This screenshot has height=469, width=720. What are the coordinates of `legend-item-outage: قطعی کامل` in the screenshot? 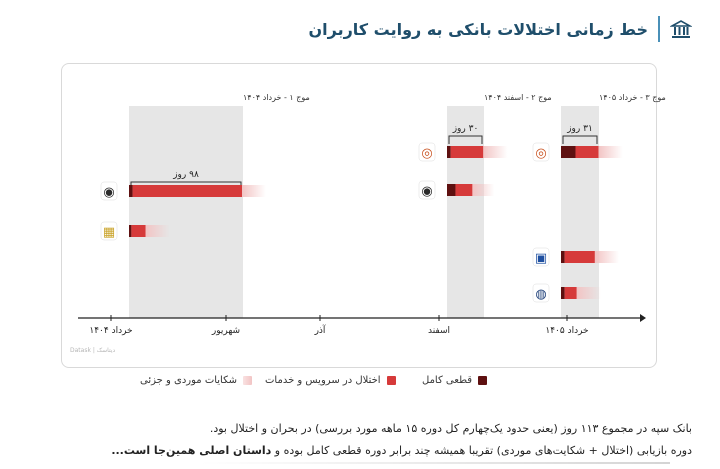 It's located at (455, 380).